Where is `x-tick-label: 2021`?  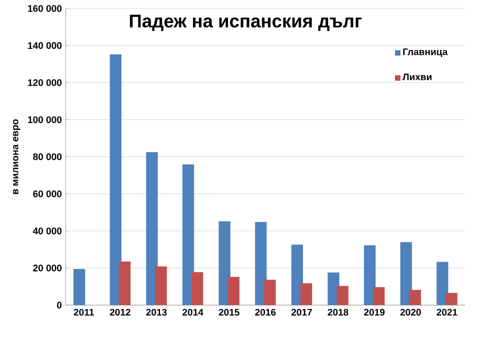
x-tick-label: 2021 is located at coordinates (447, 312).